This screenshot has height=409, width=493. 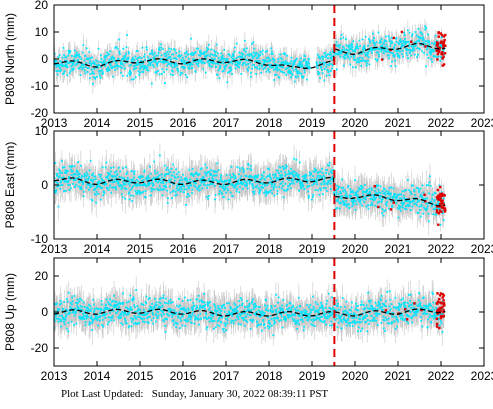 I want to click on x-tick-label: 2015, so click(x=140, y=123).